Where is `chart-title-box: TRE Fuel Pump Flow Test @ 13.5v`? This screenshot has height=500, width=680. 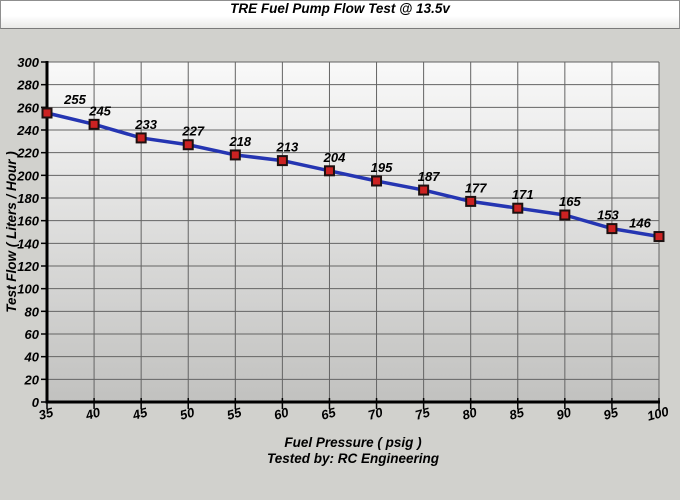
chart-title-box: TRE Fuel Pump Flow Test @ 13.5v is located at coordinates (340, 14).